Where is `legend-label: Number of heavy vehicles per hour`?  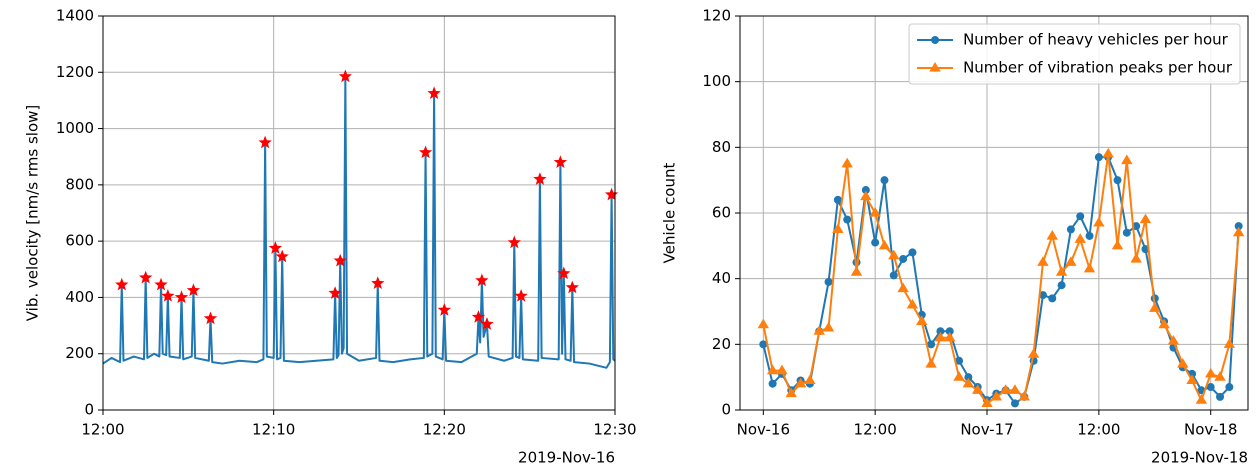
legend-label: Number of heavy vehicles per hour is located at coordinates (1096, 40).